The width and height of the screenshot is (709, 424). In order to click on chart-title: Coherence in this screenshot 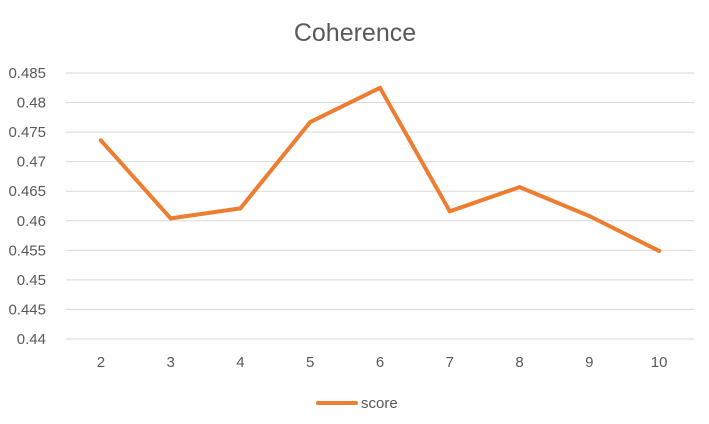, I will do `click(355, 33)`.